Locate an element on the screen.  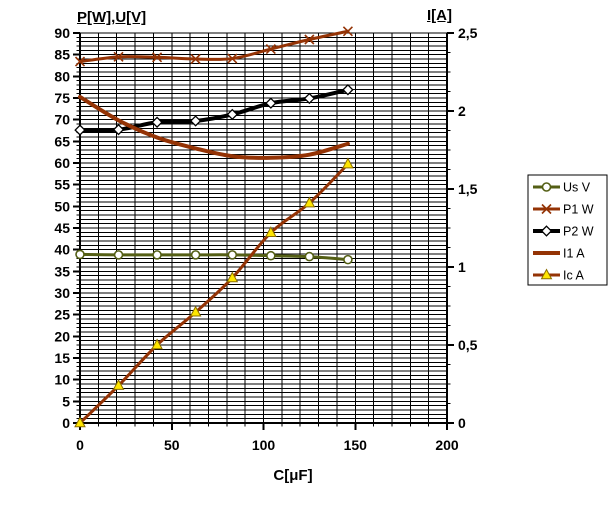
left-tick-label: 65 is located at coordinates (62, 141).